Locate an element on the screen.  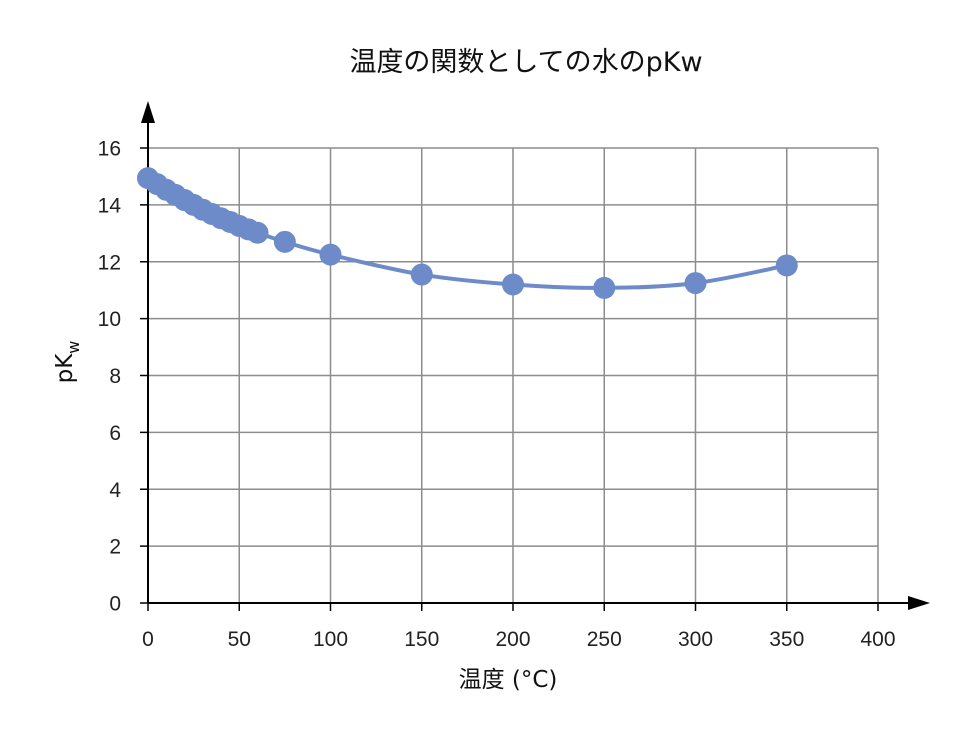
x-tick-label: 200 is located at coordinates (512, 639).